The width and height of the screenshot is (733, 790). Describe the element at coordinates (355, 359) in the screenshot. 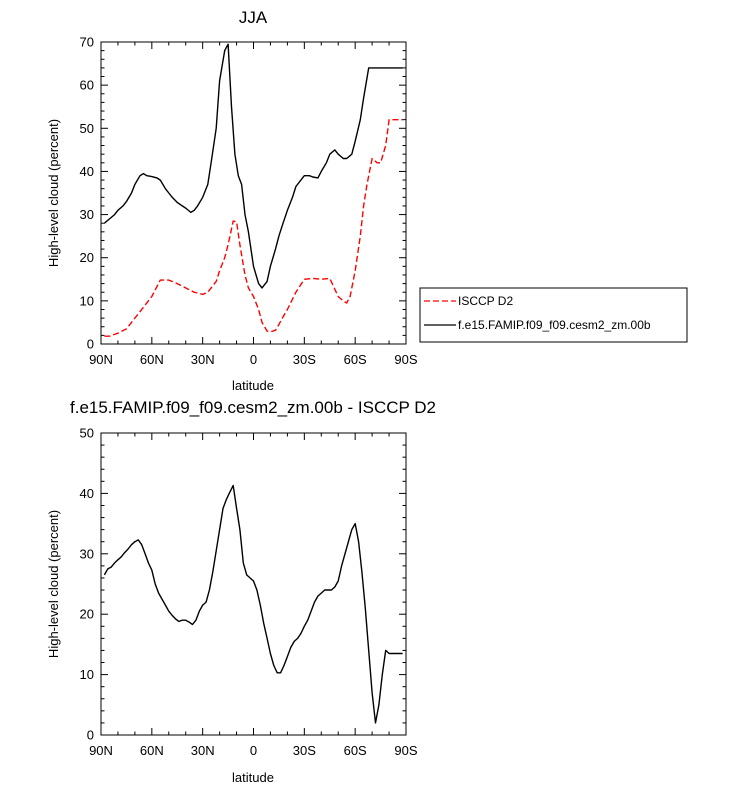

I see `top-x-tick-label: 60S` at that location.